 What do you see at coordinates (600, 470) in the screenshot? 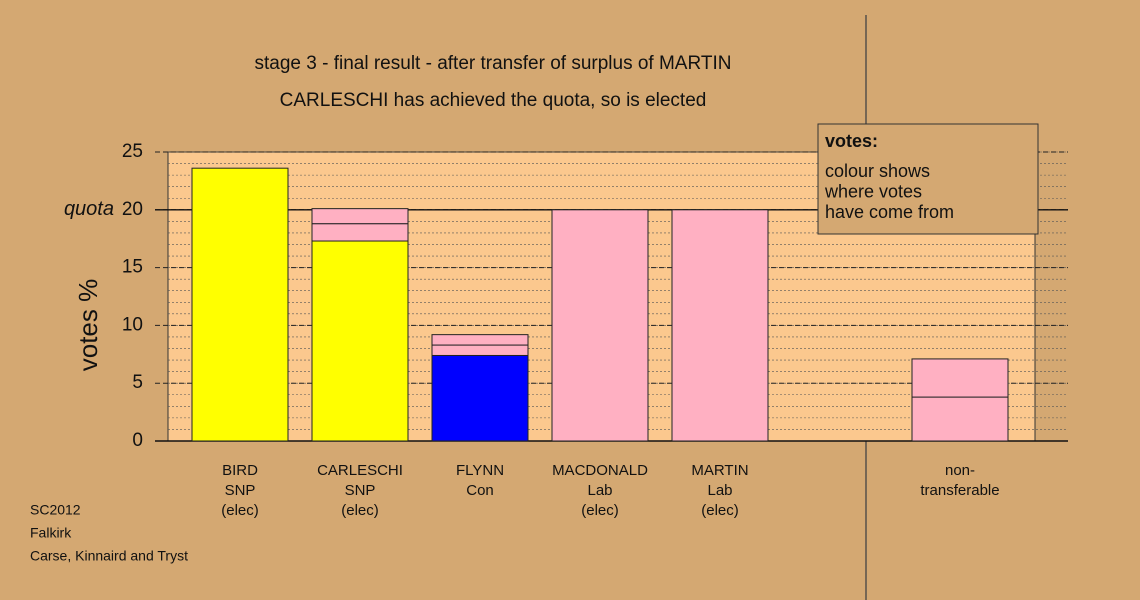
I see `x-tick-label: MACDONALD` at bounding box center [600, 470].